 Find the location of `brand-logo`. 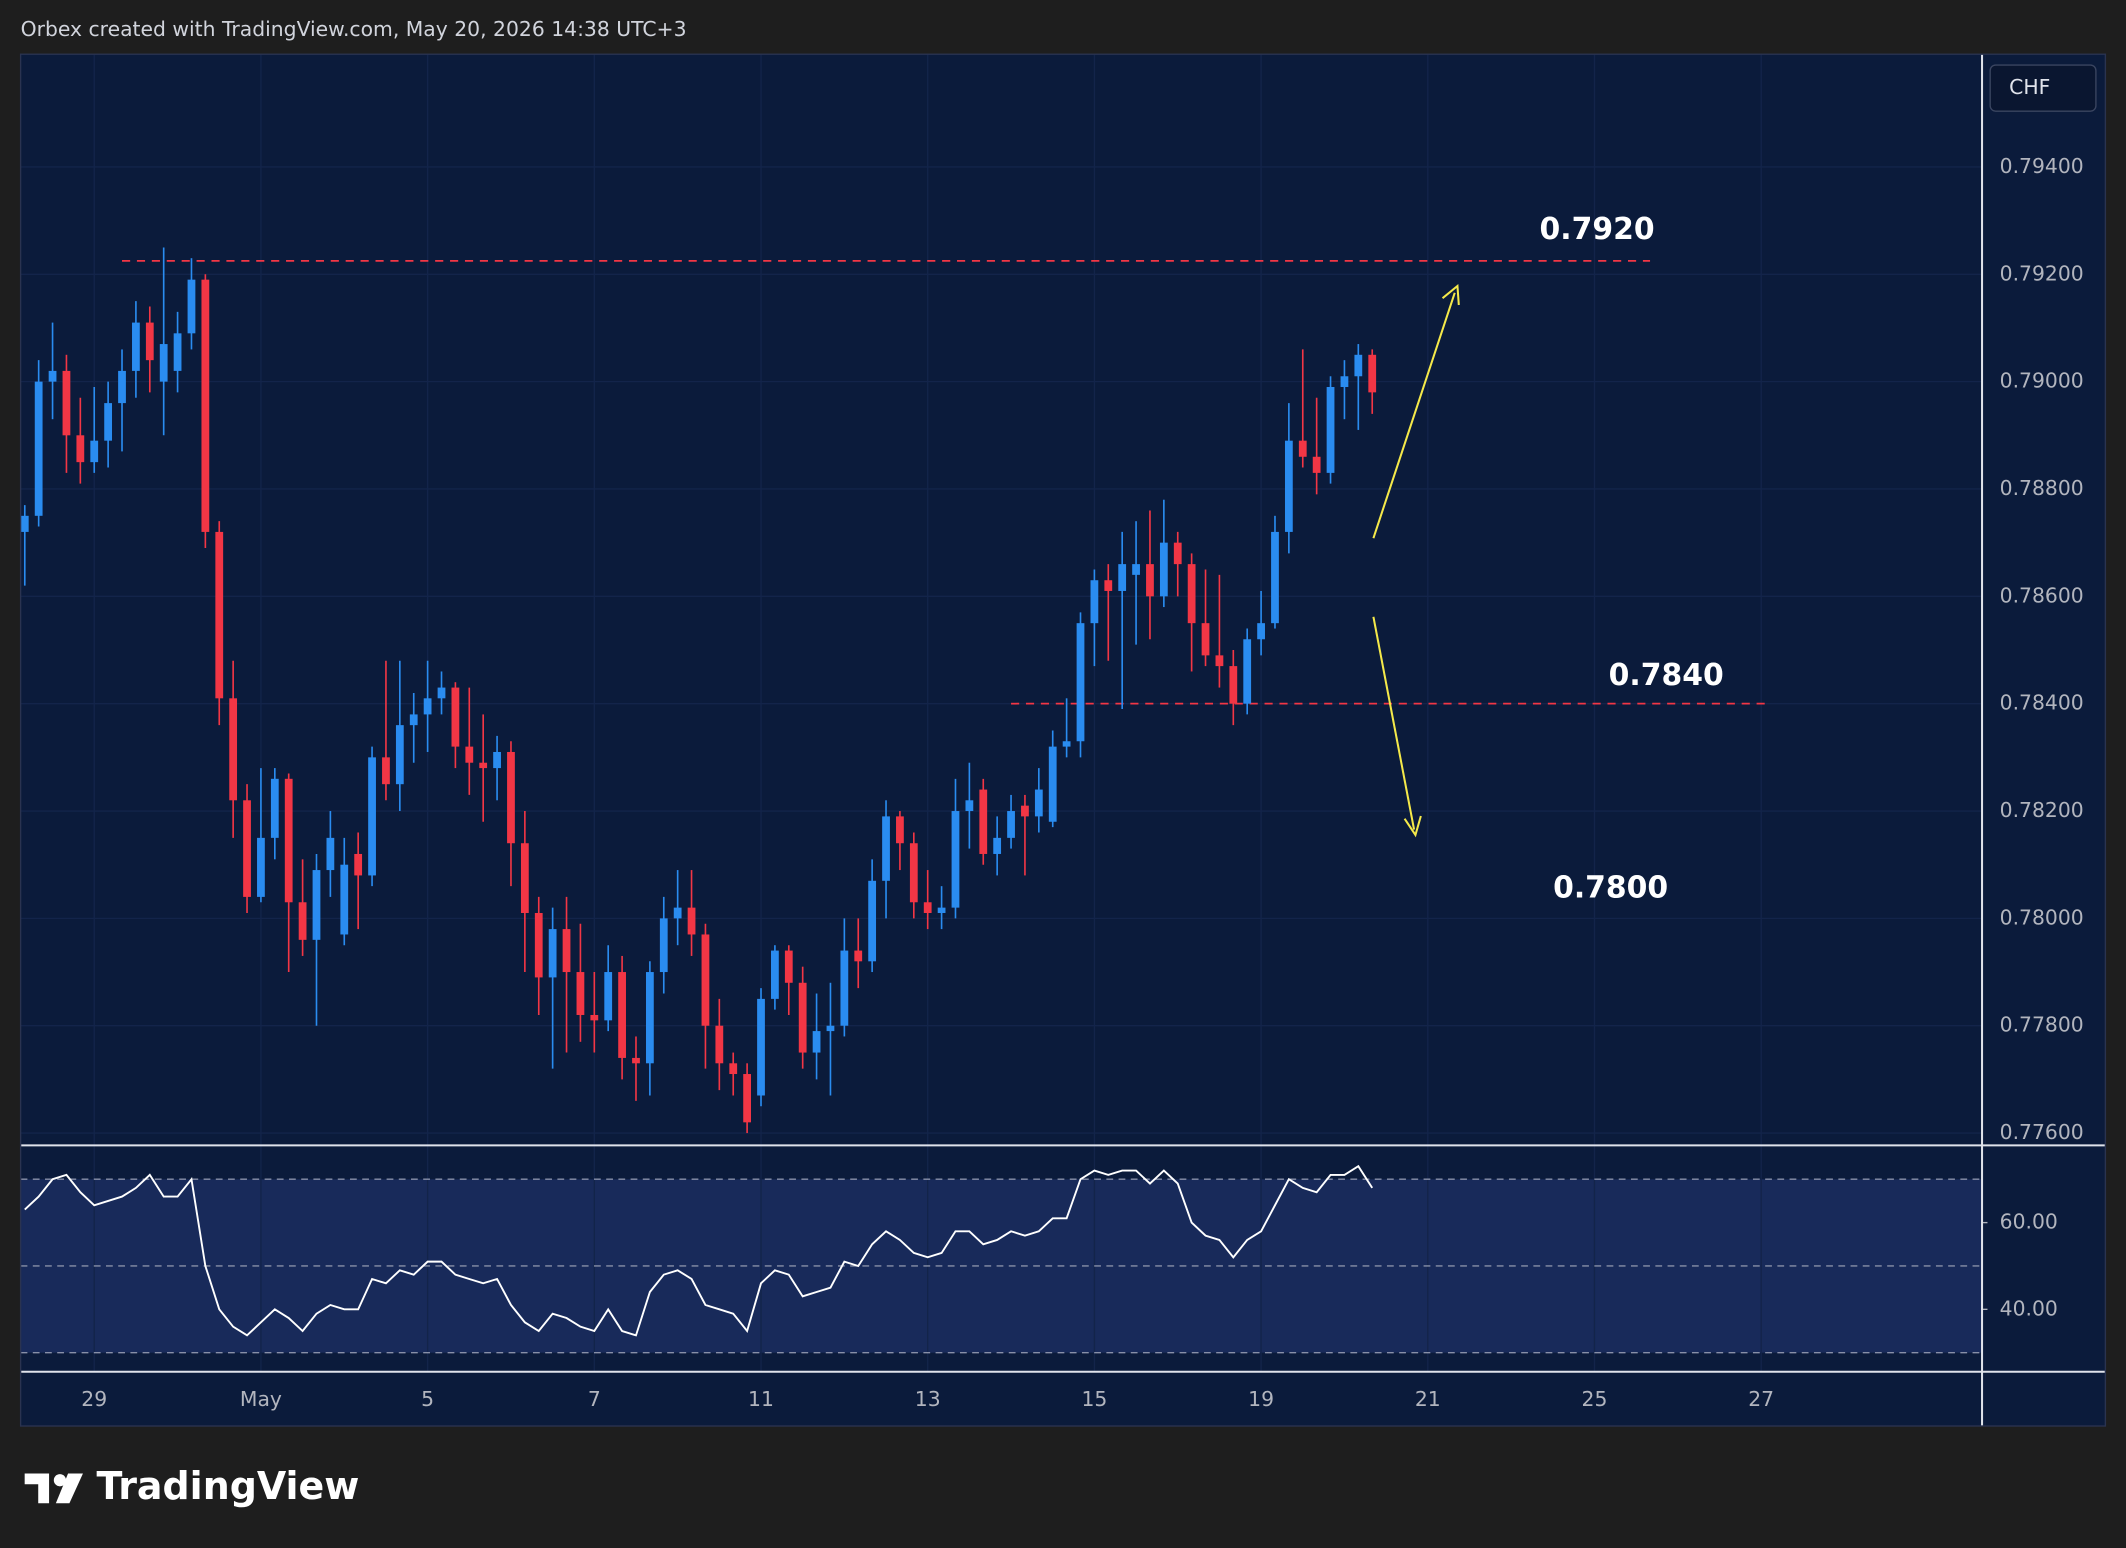

brand-logo is located at coordinates (53, 1488).